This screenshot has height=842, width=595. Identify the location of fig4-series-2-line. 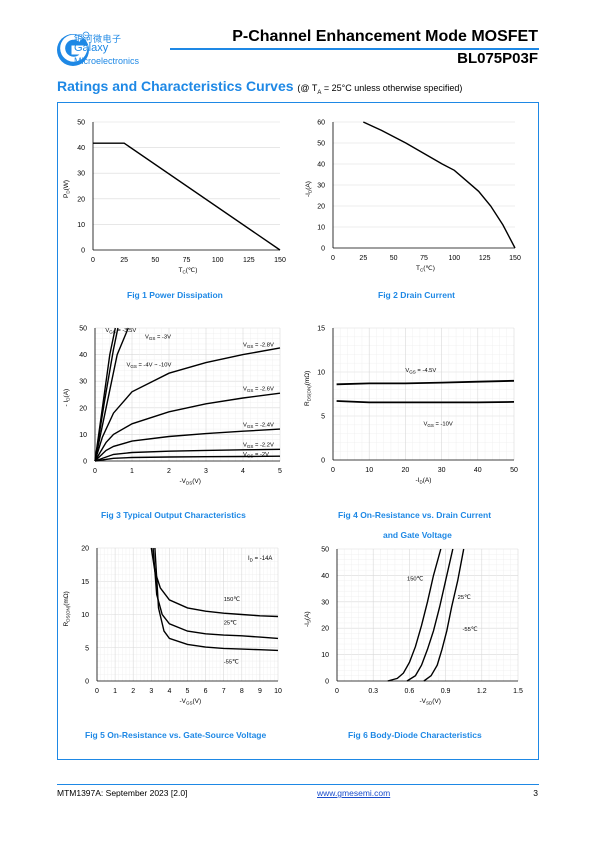
(425, 402).